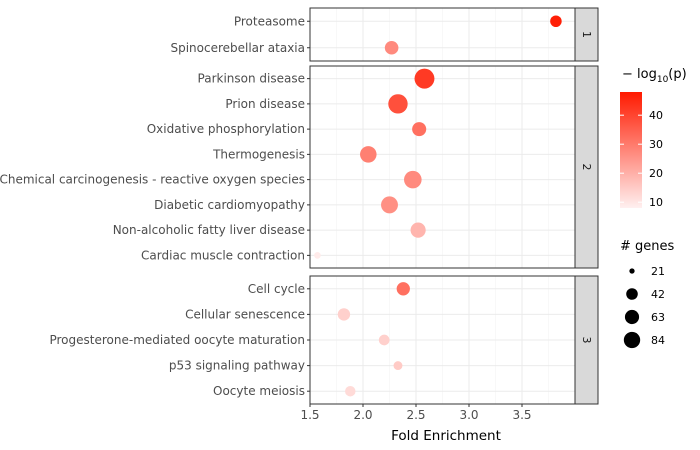 The image size is (700, 450). Describe the element at coordinates (384, 34) in the screenshot. I see `facet-panel-1: Proteasome Spinocerebellar ataxia 1` at that location.